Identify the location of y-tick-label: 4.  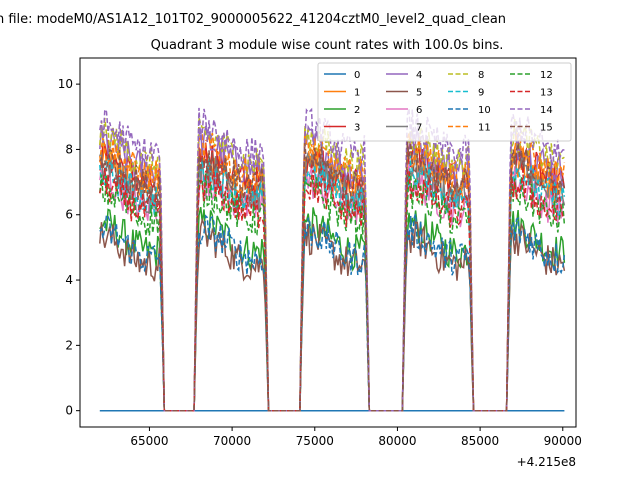
(69, 280).